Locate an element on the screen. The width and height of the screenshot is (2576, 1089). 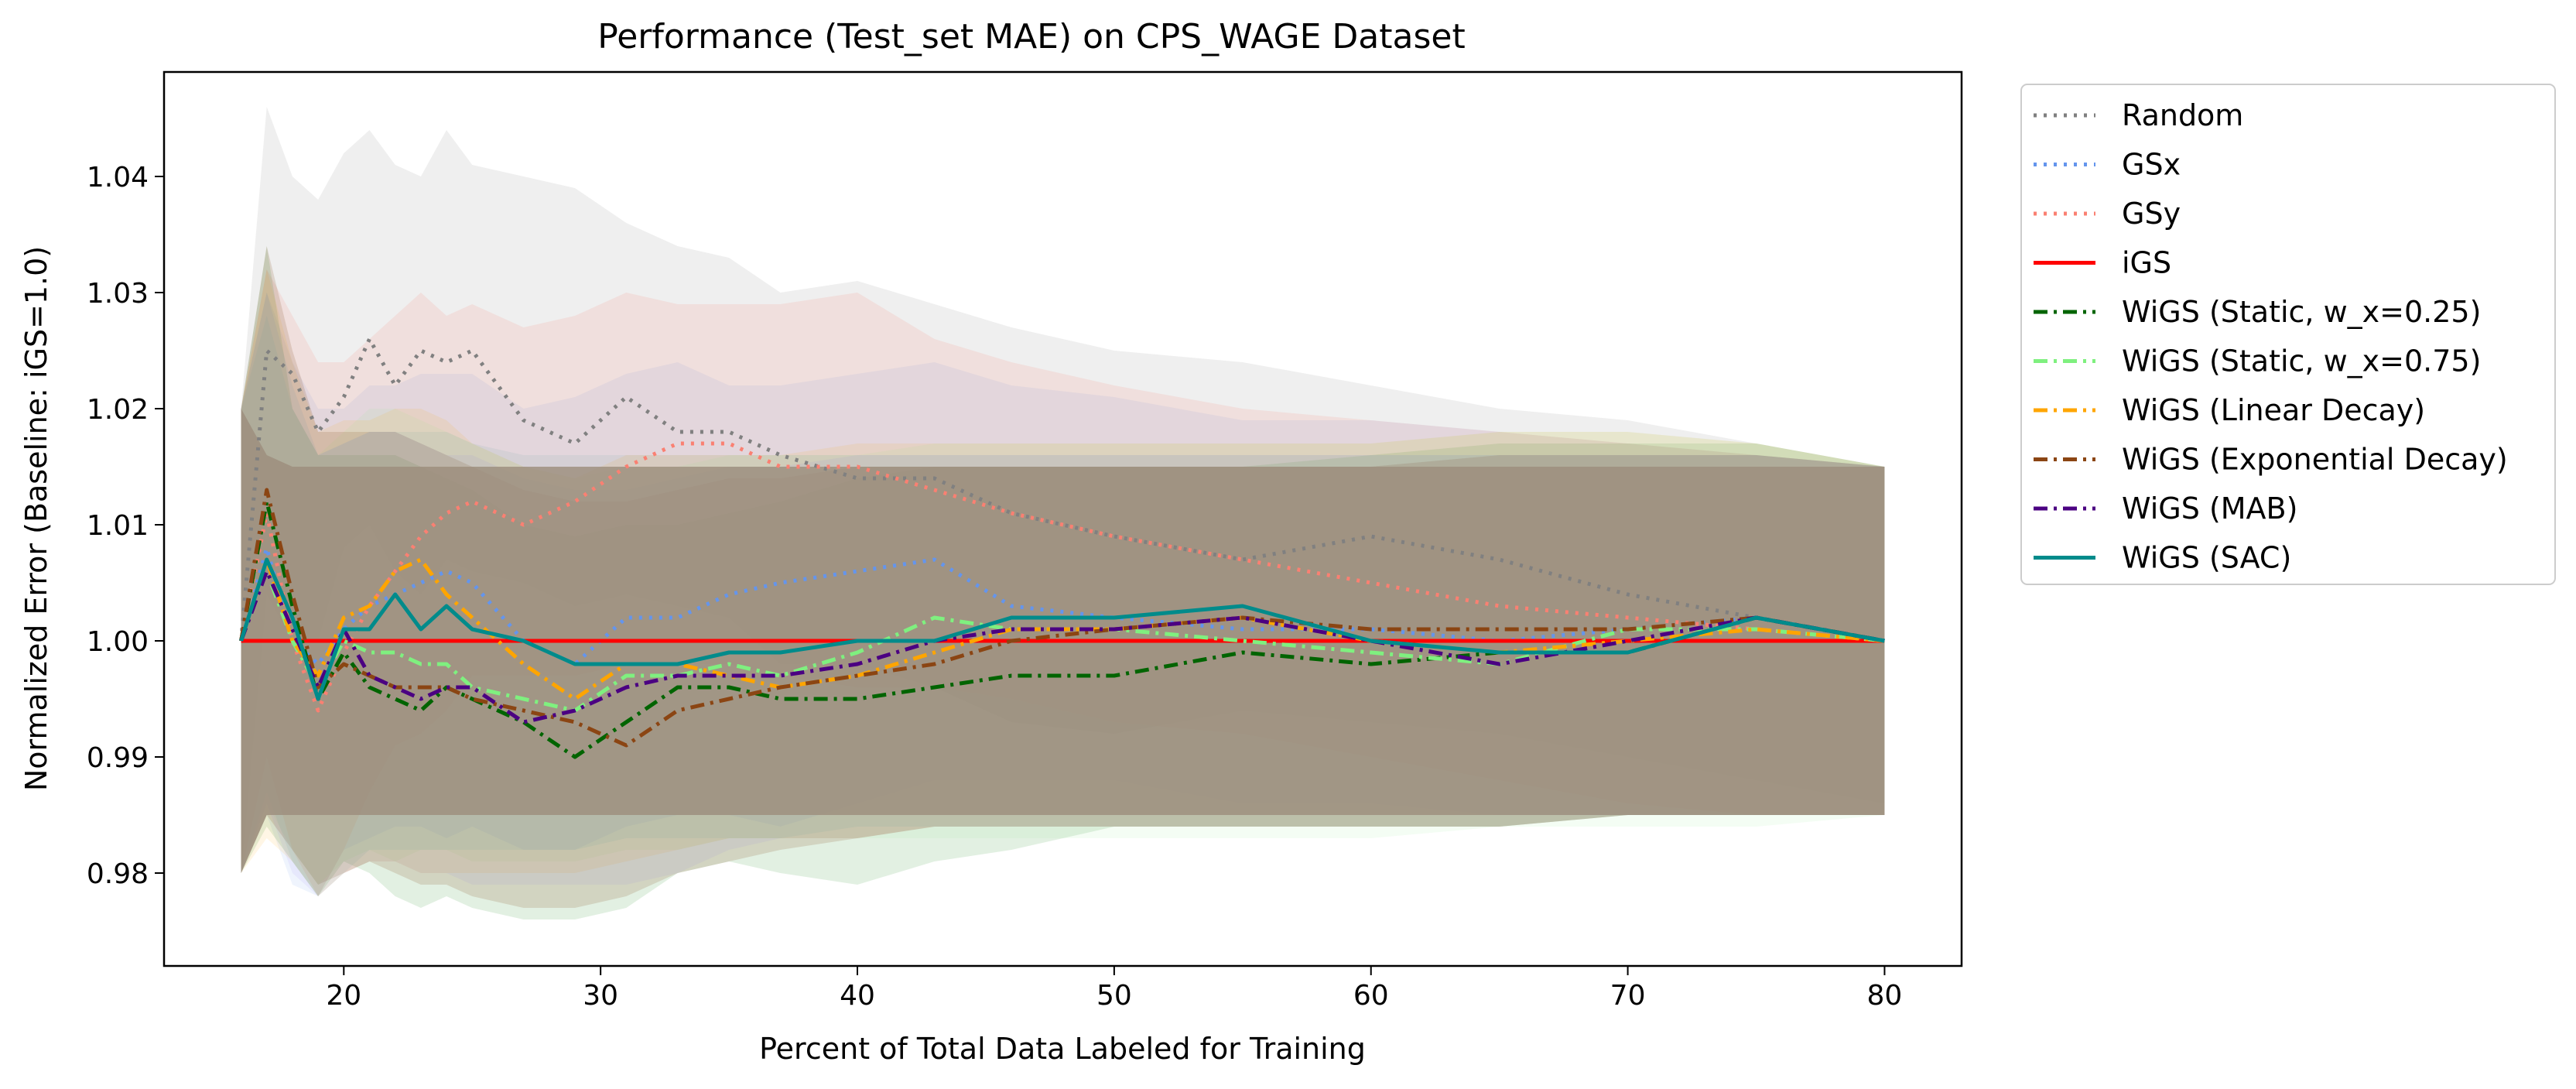
legend-item-wigs-linear-decay: WiGS (Linear Decay) is located at coordinates (2229, 410).